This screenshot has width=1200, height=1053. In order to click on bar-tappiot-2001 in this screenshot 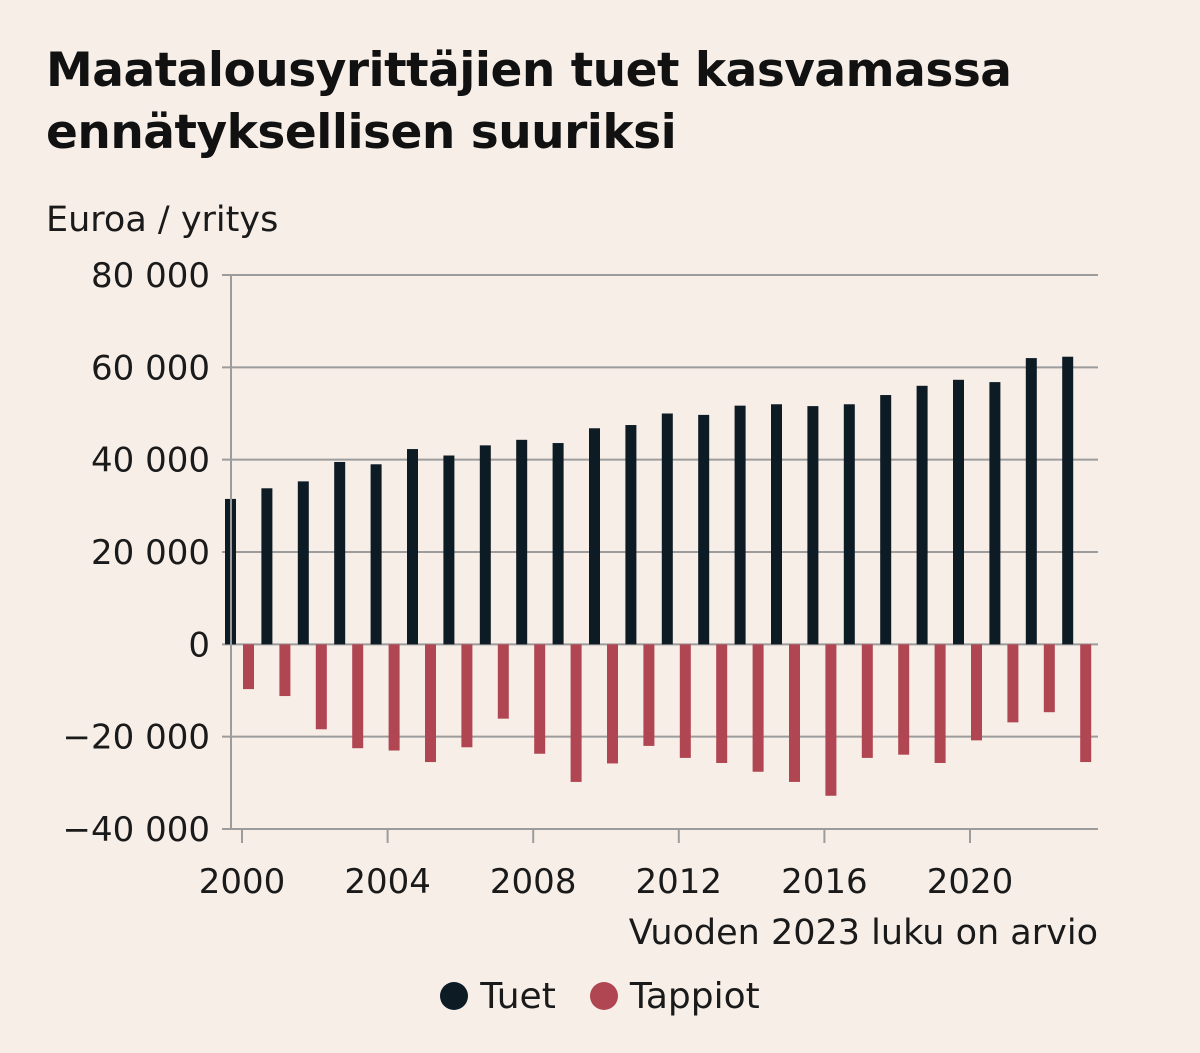, I will do `click(285, 670)`.